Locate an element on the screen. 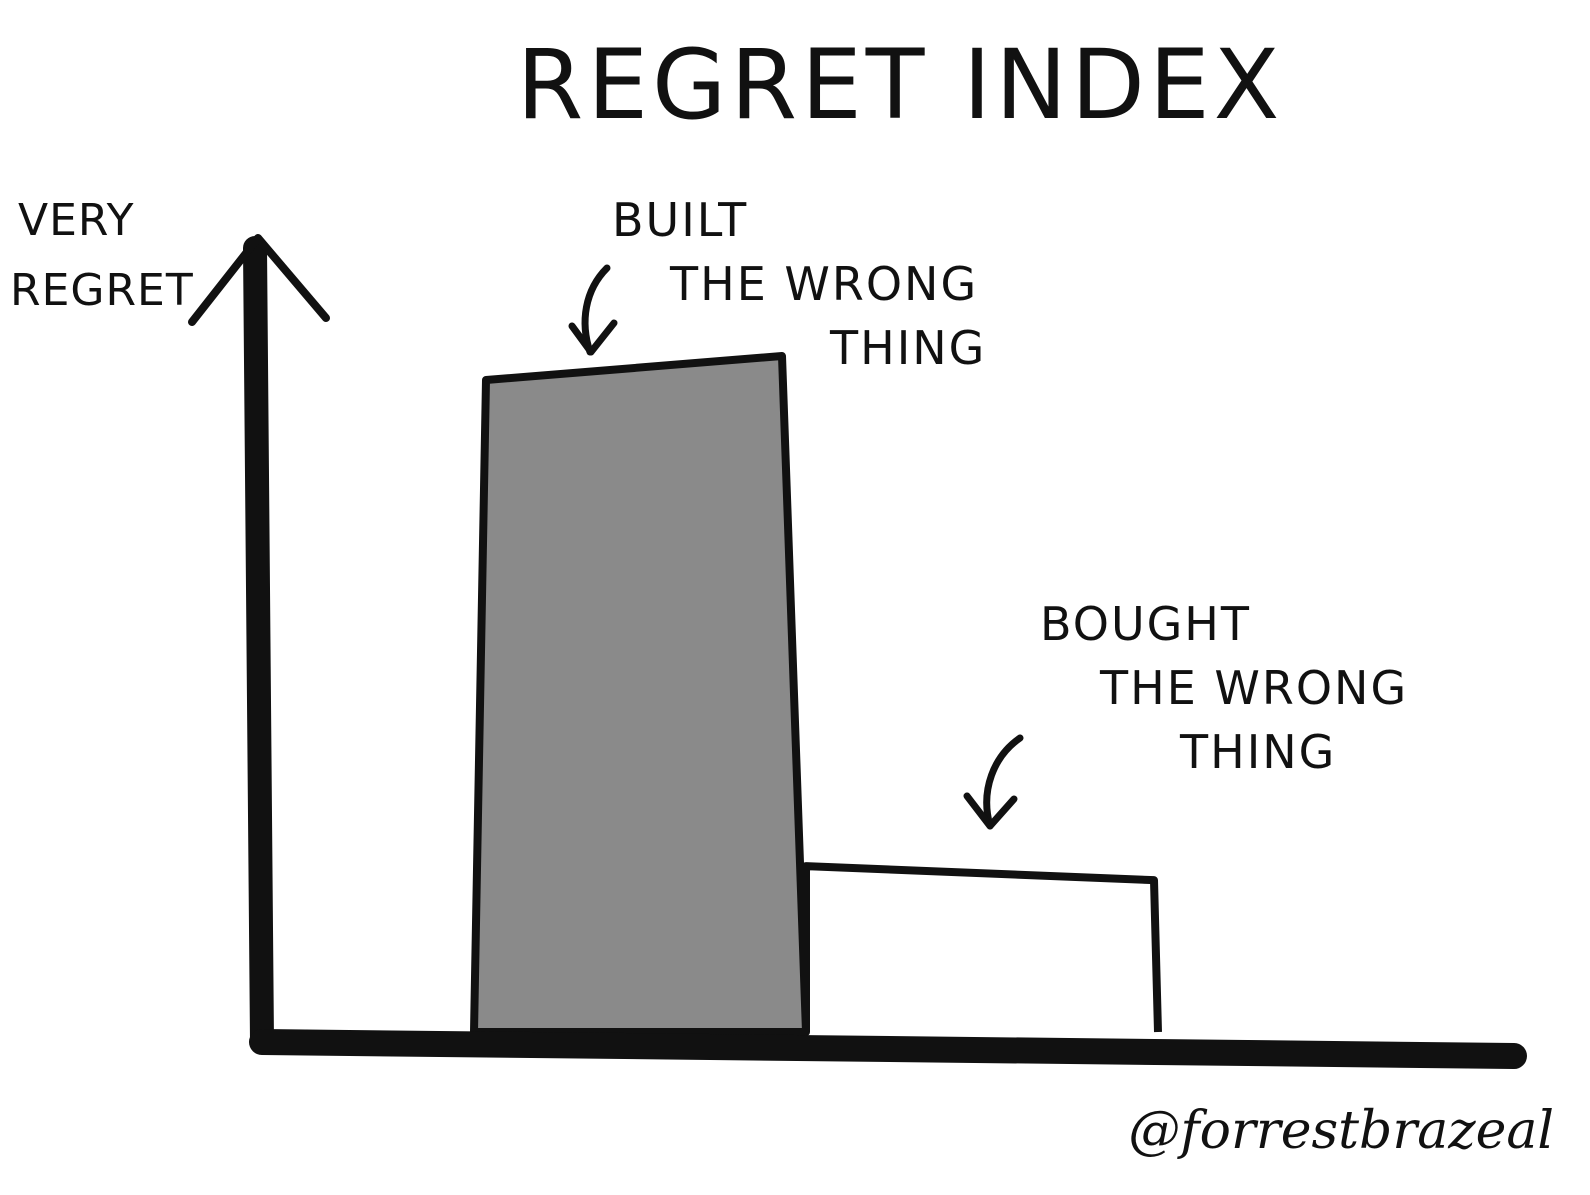 This screenshot has width=1590, height=1195. arrow-bought-head-icon is located at coordinates (990, 811).